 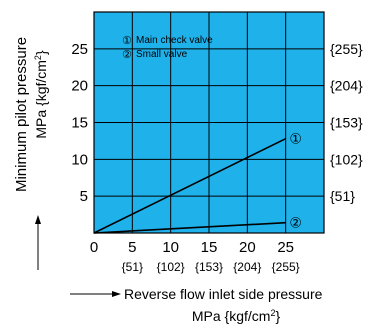 I want to click on x-axis-title: Reverse flow inlet side pressure, so click(x=223, y=294).